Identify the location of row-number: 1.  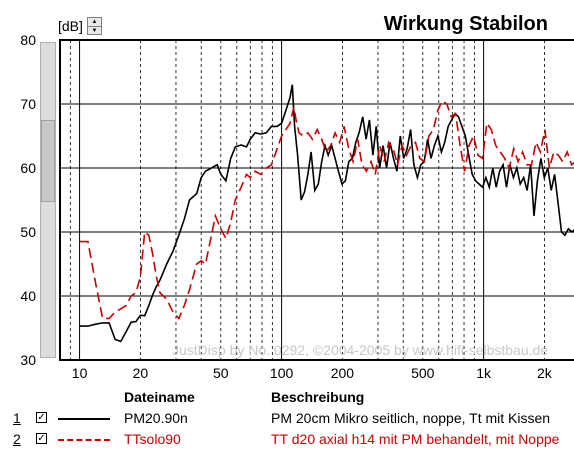
(17, 418).